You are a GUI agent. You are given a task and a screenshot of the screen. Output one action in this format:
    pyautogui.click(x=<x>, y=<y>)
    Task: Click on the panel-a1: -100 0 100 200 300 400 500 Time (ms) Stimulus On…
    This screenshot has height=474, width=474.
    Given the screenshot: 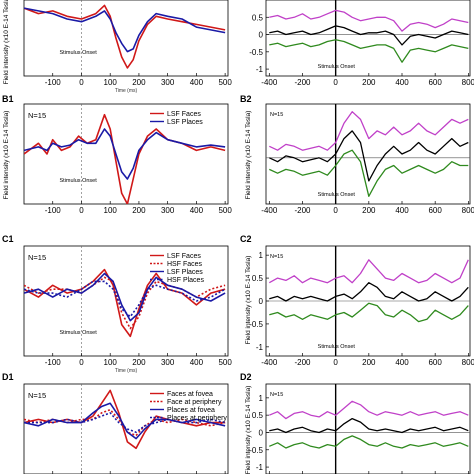 What is the action you would take?
    pyautogui.click(x=127, y=47)
    